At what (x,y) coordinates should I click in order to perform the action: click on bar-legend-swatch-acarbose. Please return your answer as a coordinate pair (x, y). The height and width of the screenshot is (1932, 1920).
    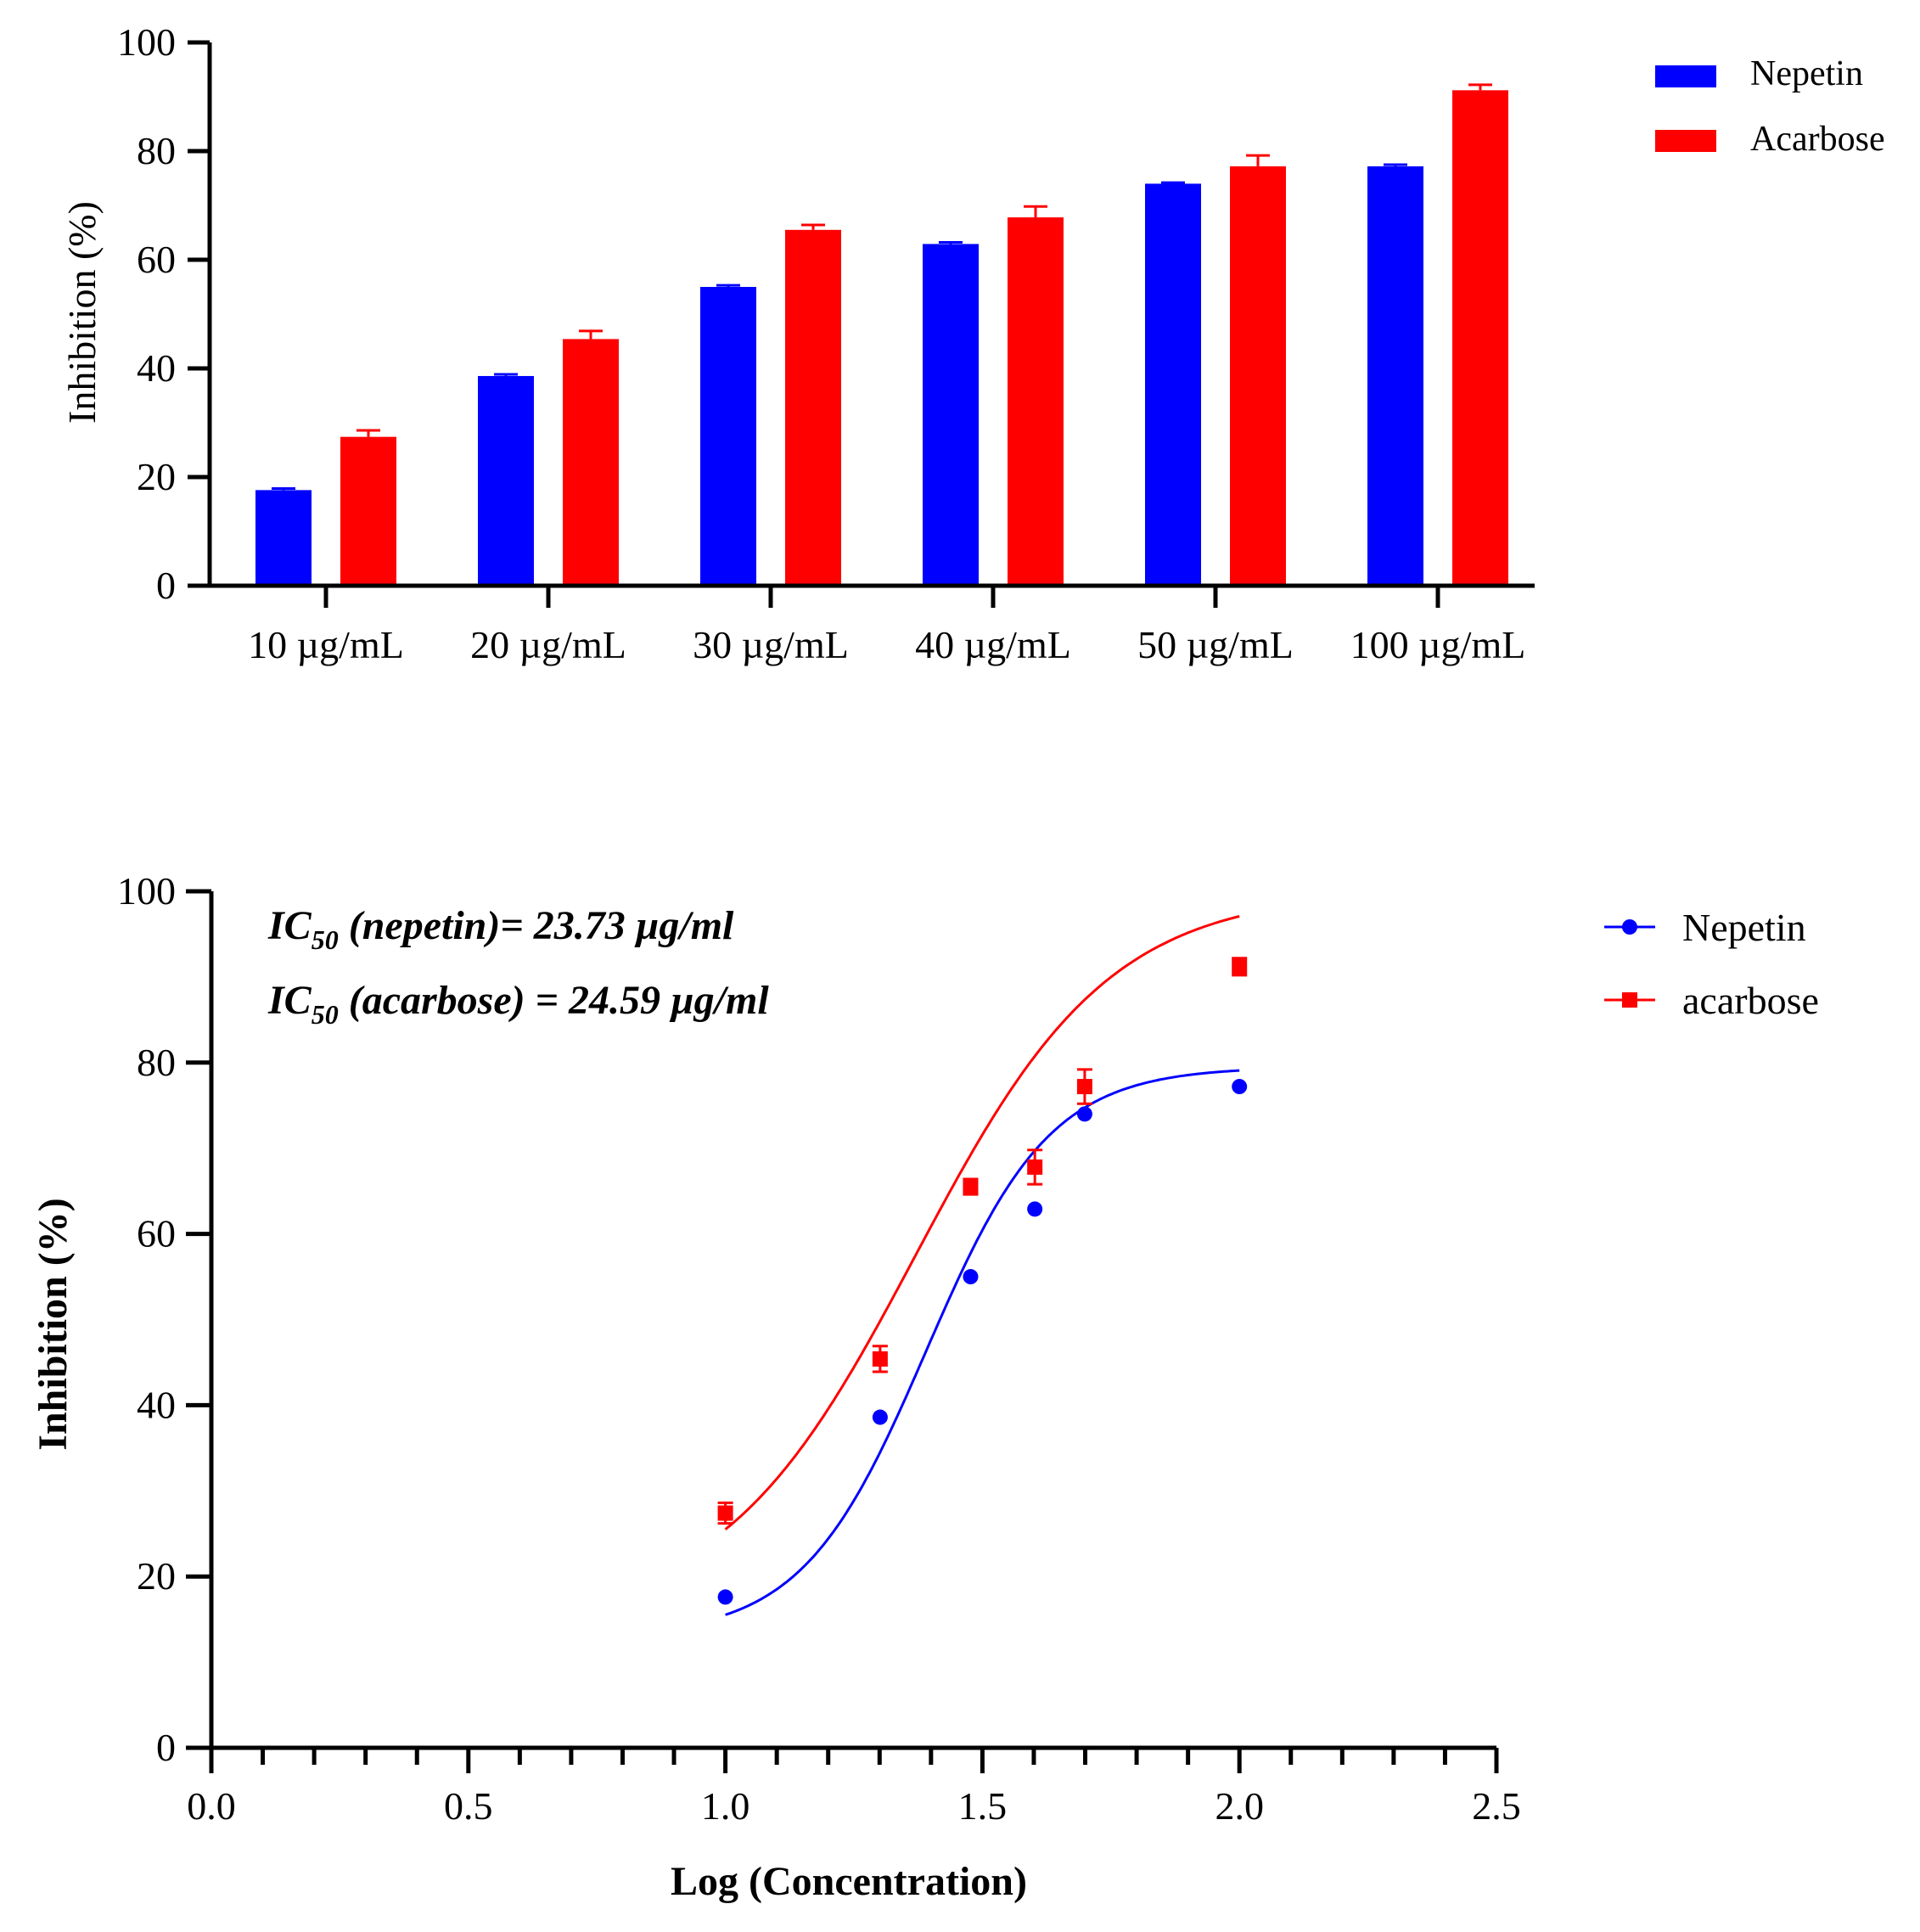
    Looking at the image, I should click on (1686, 141).